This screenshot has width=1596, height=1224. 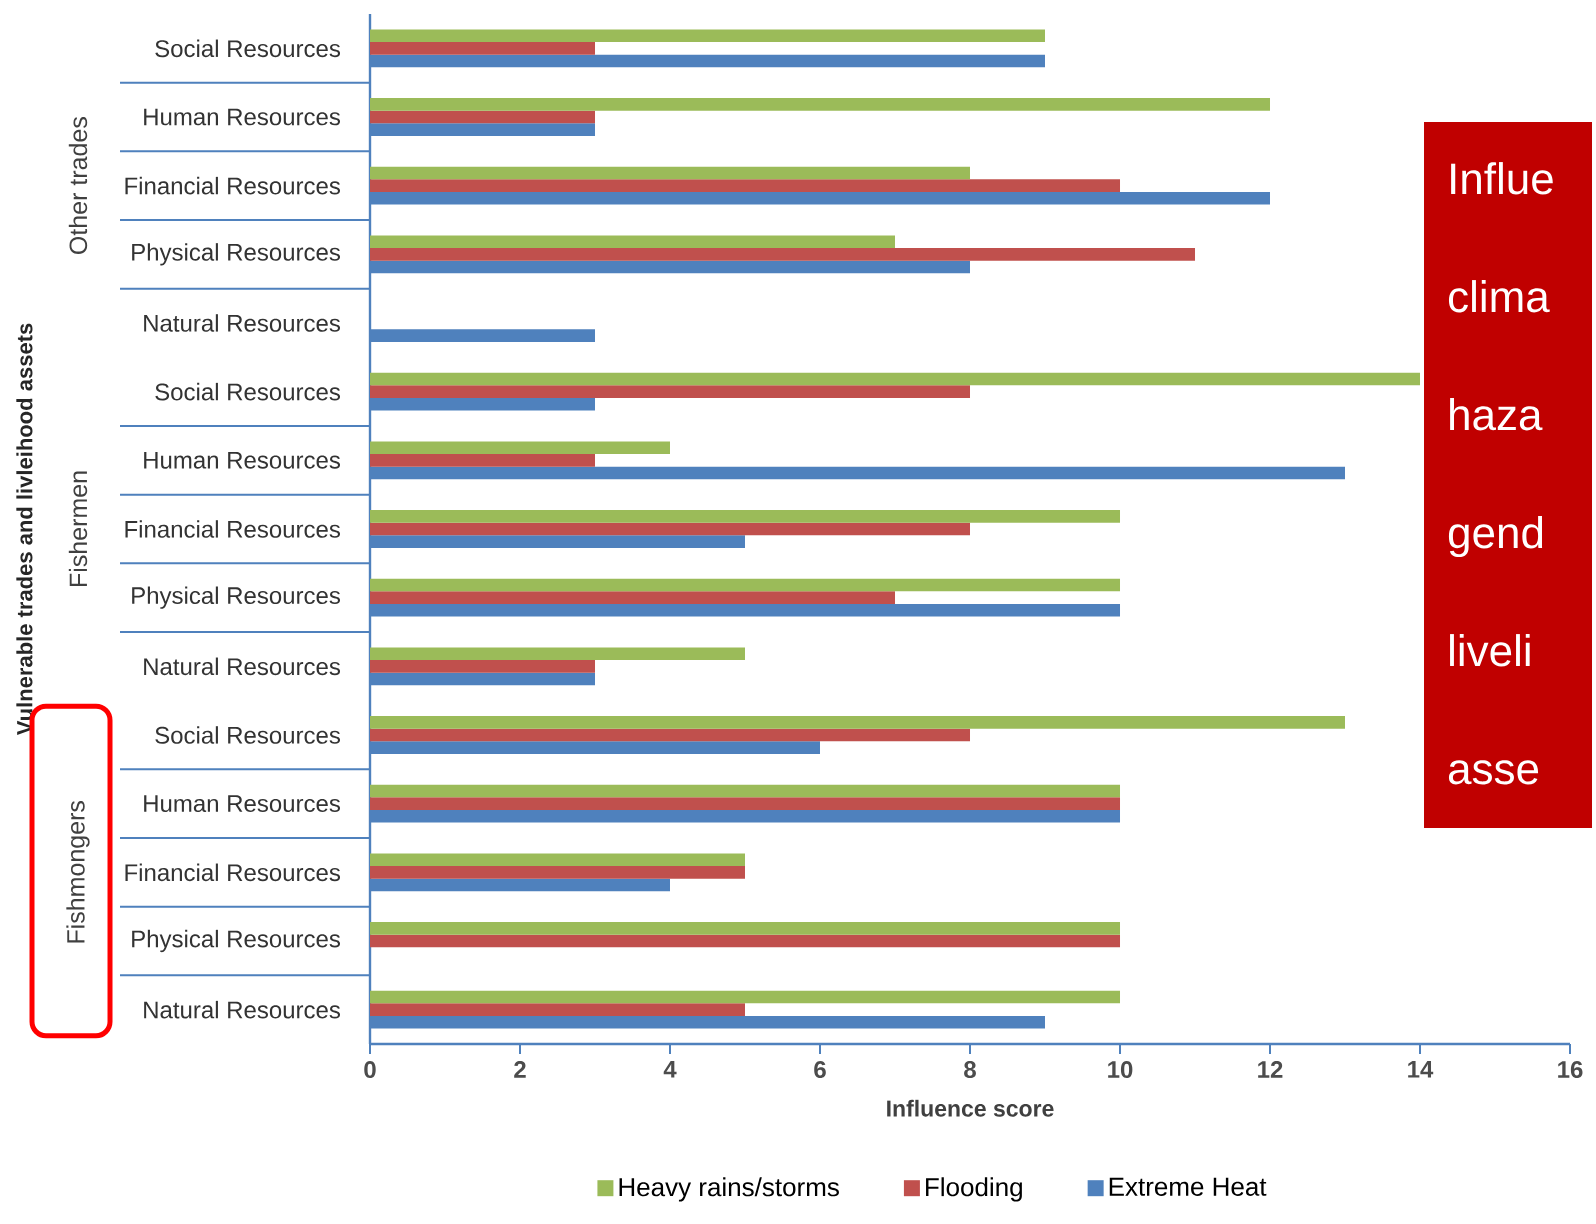 What do you see at coordinates (1120, 1070) in the screenshot?
I see `x-tick-label: 10` at bounding box center [1120, 1070].